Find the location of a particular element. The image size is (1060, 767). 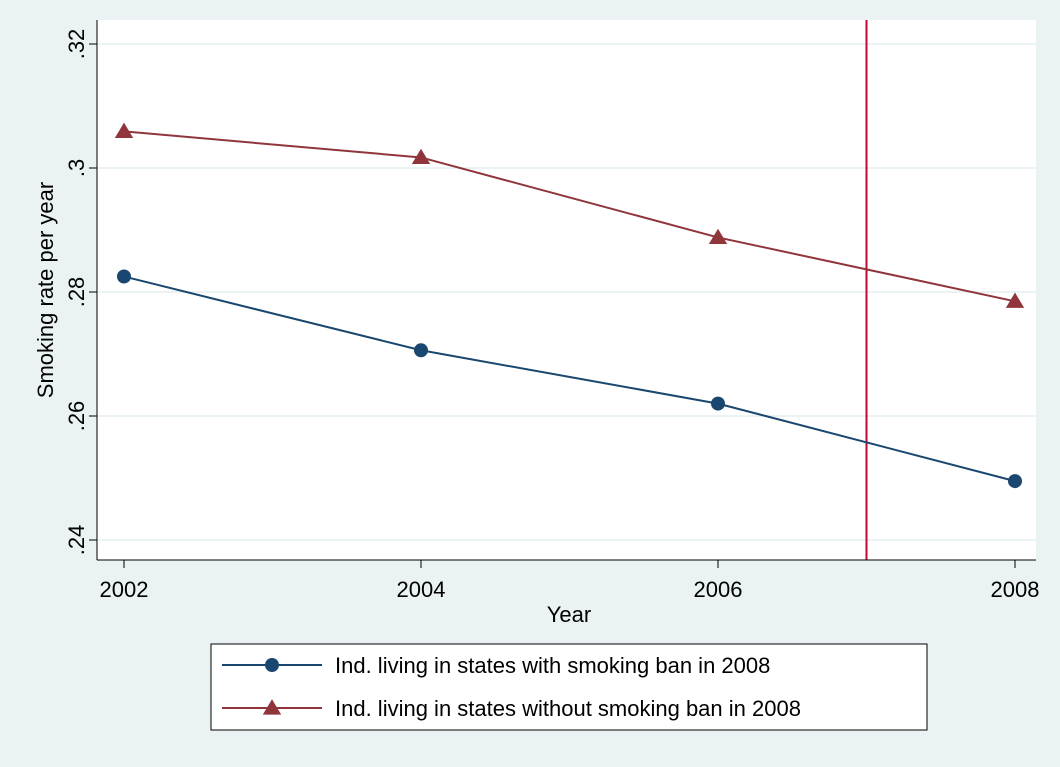

x-axis-title: Year is located at coordinates (569, 614).